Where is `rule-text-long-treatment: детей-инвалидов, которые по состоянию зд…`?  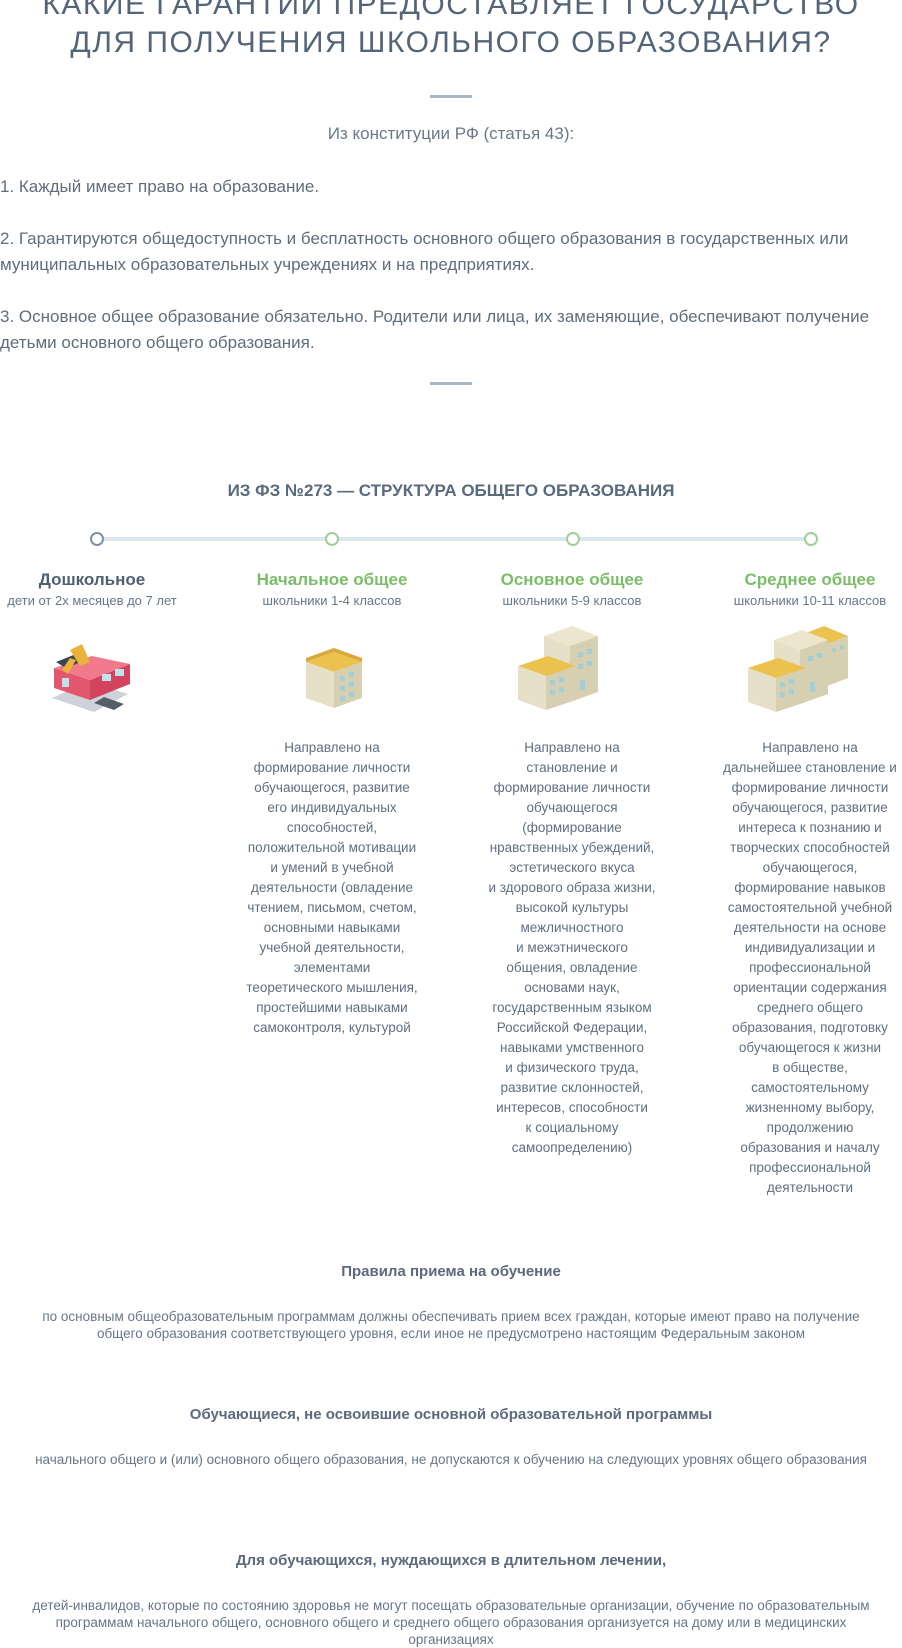 rule-text-long-treatment: детей-инвалидов, которые по состоянию зд… is located at coordinates (451, 1622).